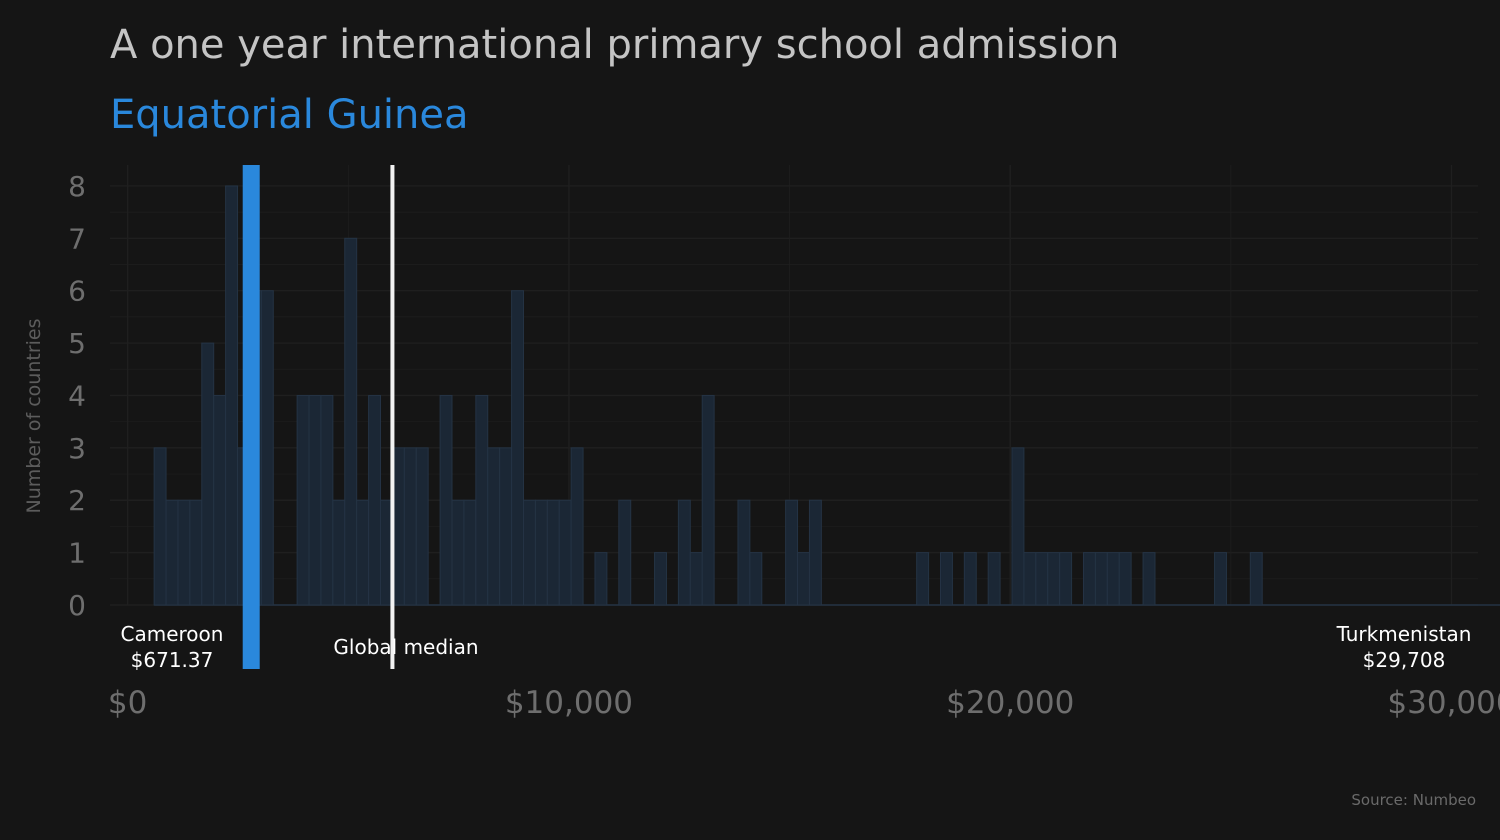 This screenshot has width=1500, height=840. Describe the element at coordinates (1443, 703) in the screenshot. I see `x-tick-label: $30,000` at that location.